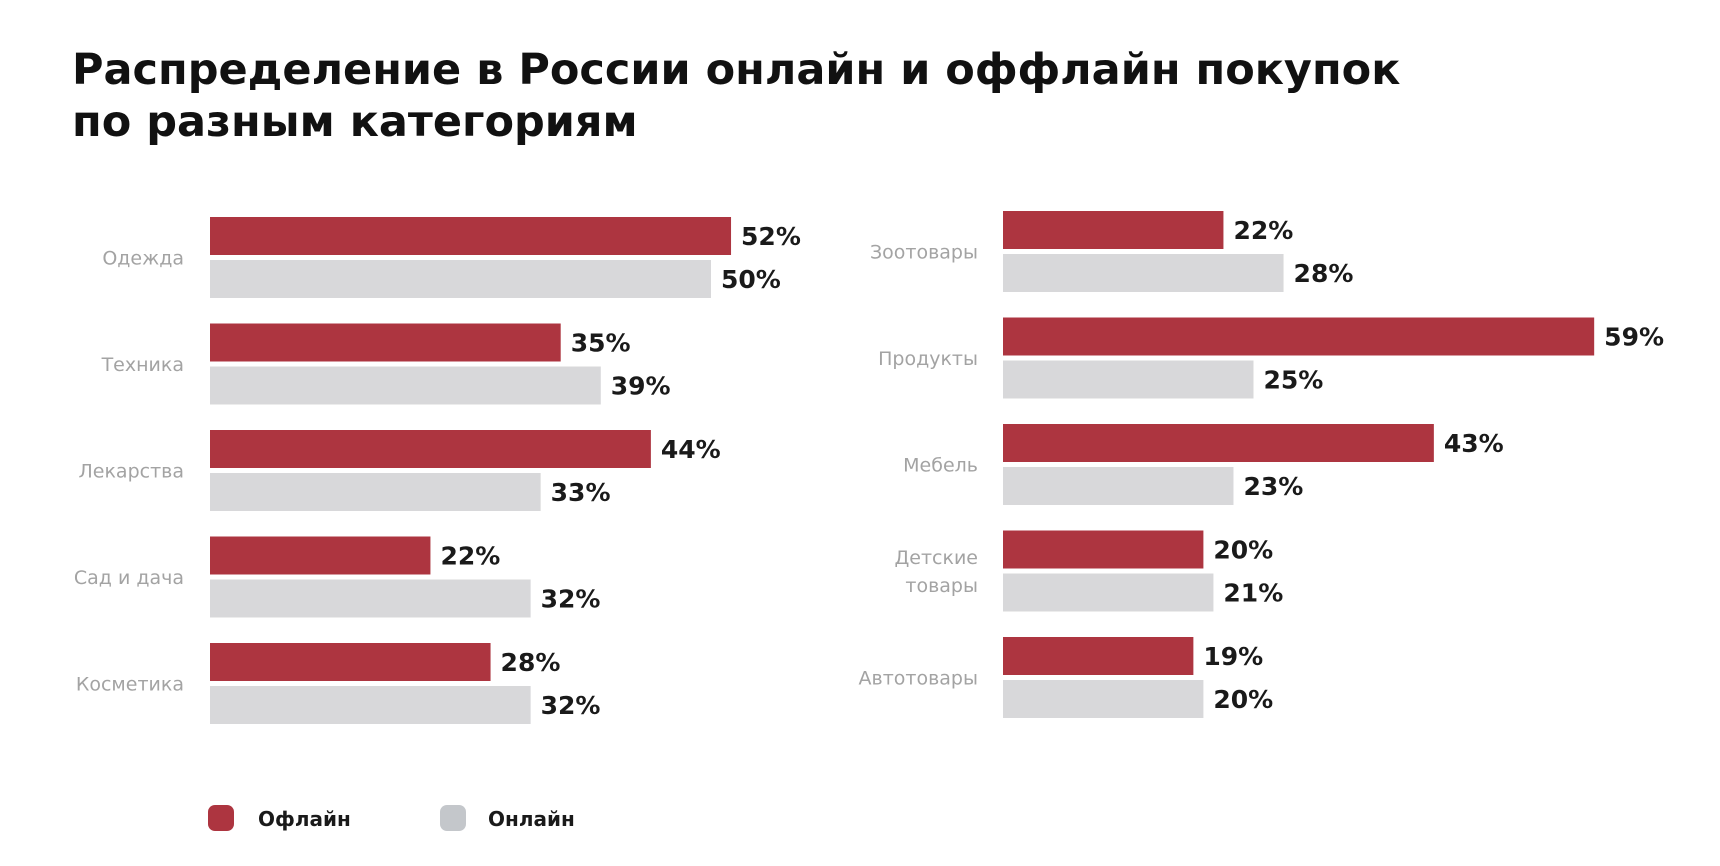 The width and height of the screenshot is (1720, 866). I want to click on offline-value-label: 44%, so click(691, 449).